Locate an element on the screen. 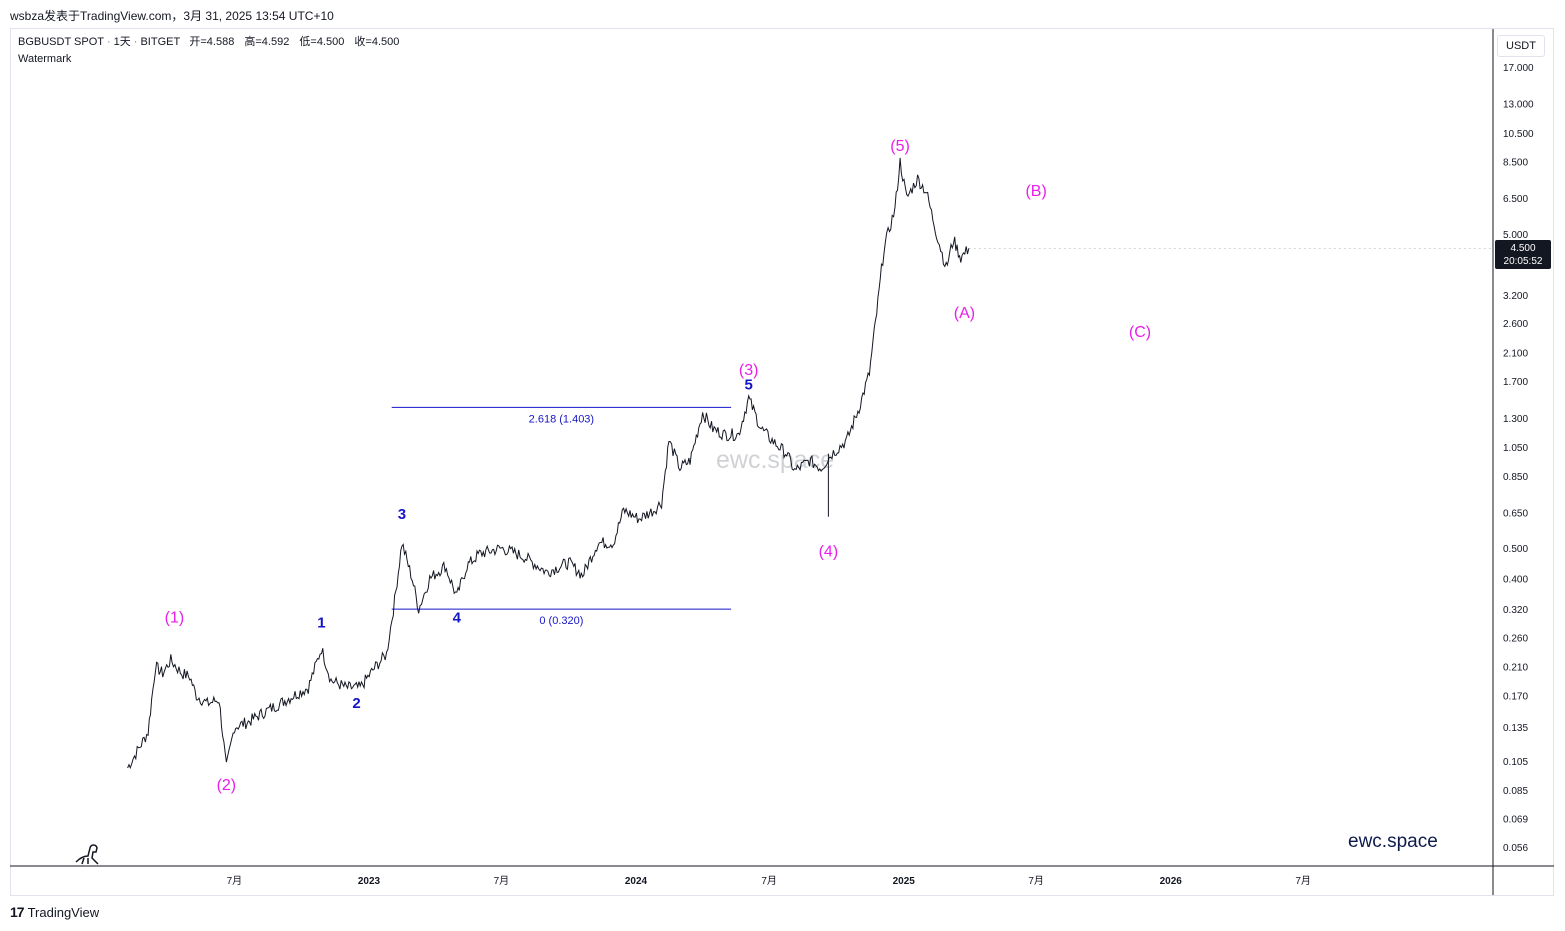 Image resolution: width=1565 pixels, height=931 pixels. elliott-wave-label: (2) is located at coordinates (227, 785).